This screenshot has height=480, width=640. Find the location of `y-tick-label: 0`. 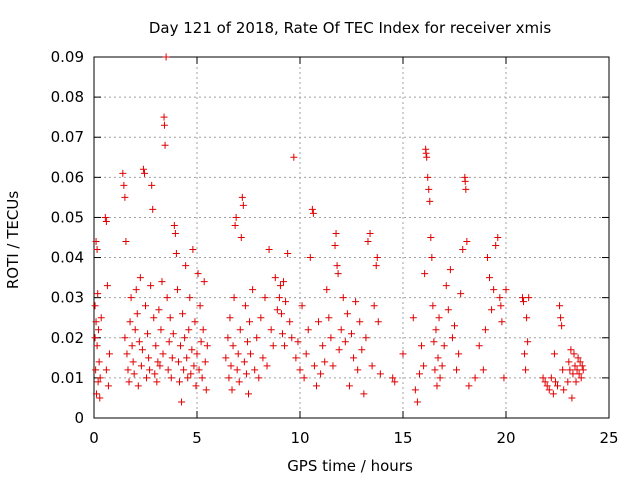

y-tick-label: 0 is located at coordinates (79, 418).